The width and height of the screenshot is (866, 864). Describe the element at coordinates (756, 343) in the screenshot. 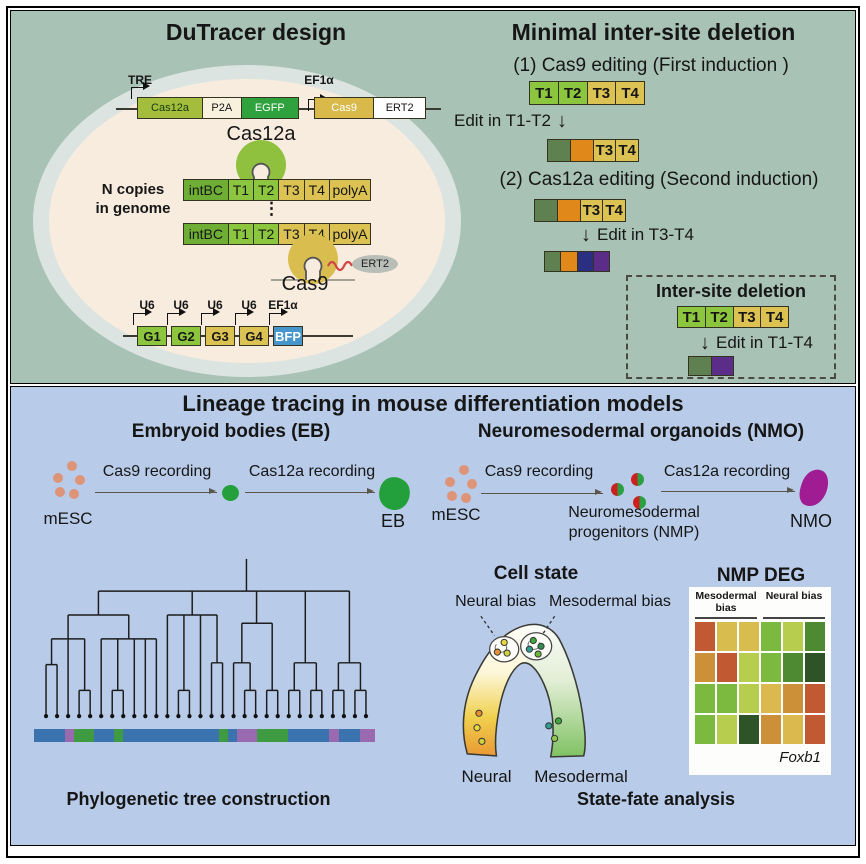

I see `inset-edit-row: ↓ Edit in T1-T4` at that location.